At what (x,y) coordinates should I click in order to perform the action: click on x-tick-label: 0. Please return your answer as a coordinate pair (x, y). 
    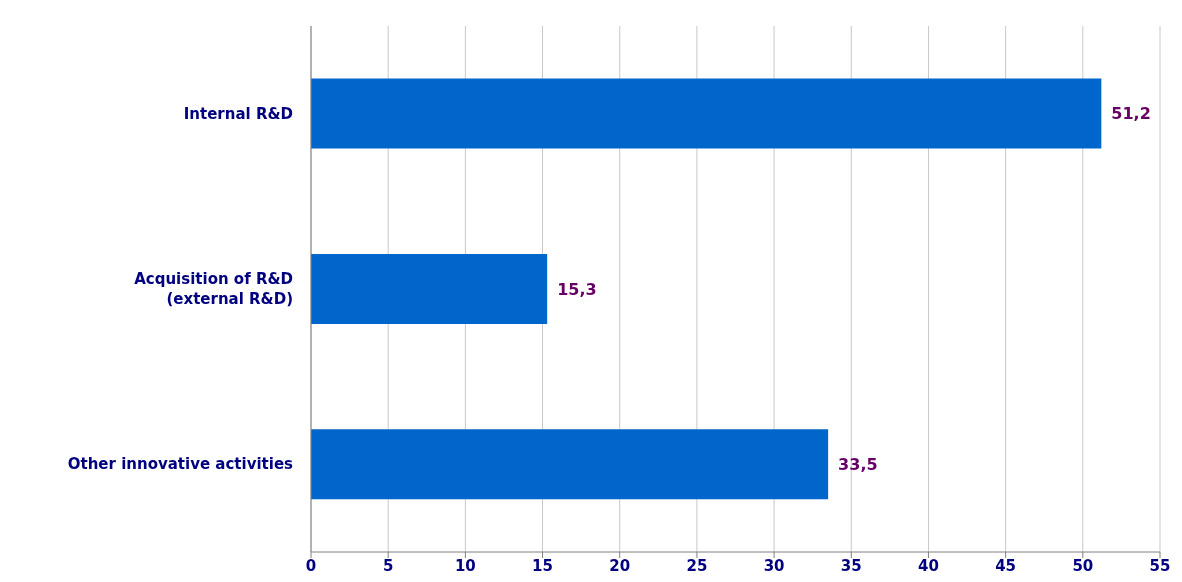
    Looking at the image, I should click on (311, 565).